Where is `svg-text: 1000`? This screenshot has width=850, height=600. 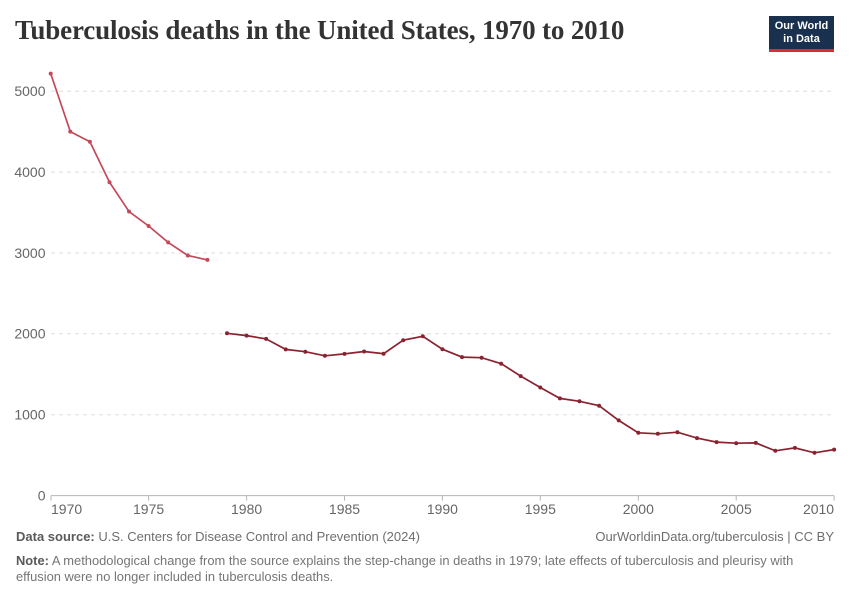 svg-text: 1000 is located at coordinates (29, 415).